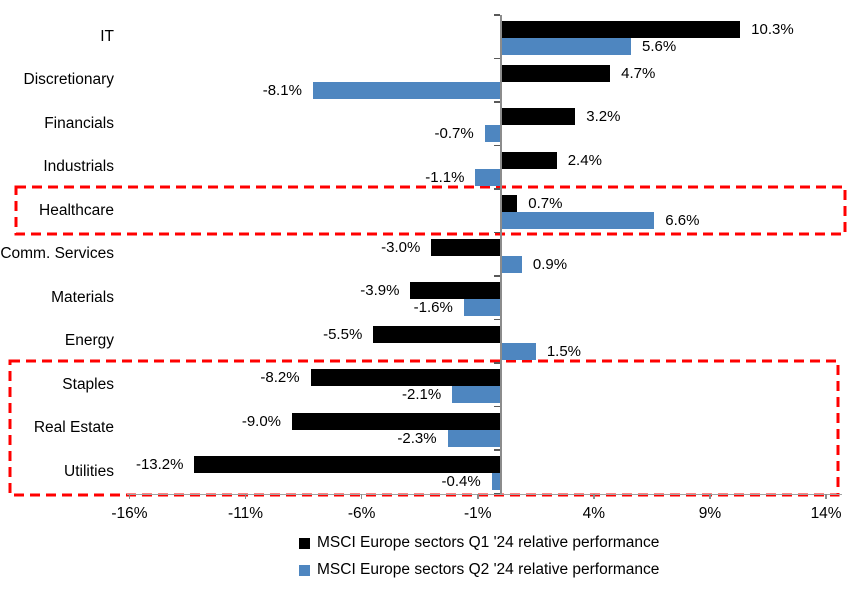  What do you see at coordinates (361, 513) in the screenshot?
I see `value-axis-tick-label-6: -6%` at bounding box center [361, 513].